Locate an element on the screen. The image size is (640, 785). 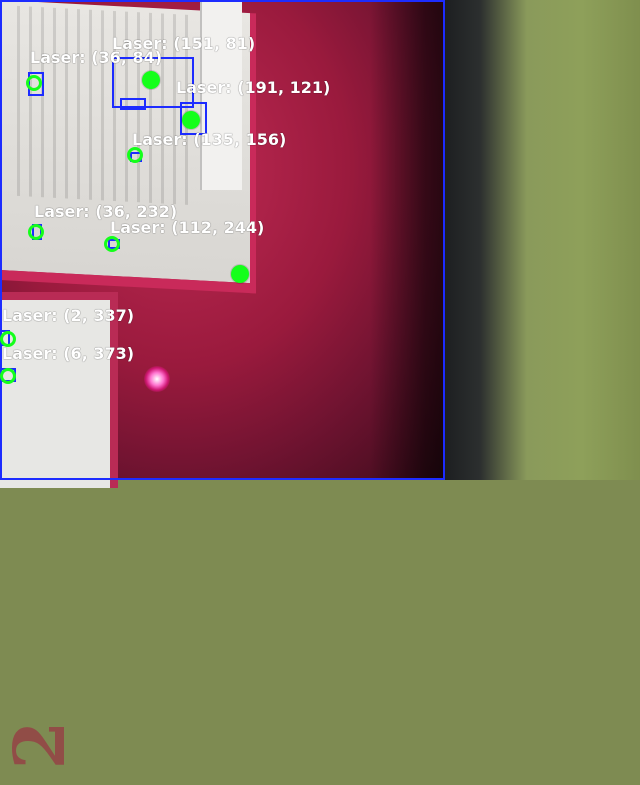
bbox-small-right is located at coordinates (193, 118).